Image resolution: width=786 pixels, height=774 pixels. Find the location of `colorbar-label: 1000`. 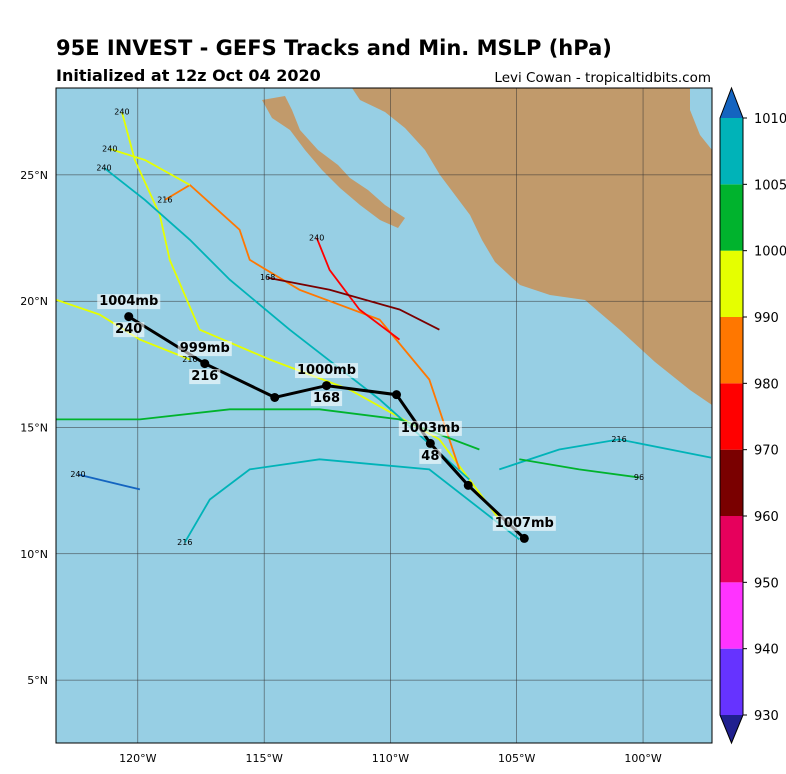

colorbar-label: 1000 is located at coordinates (770, 252).